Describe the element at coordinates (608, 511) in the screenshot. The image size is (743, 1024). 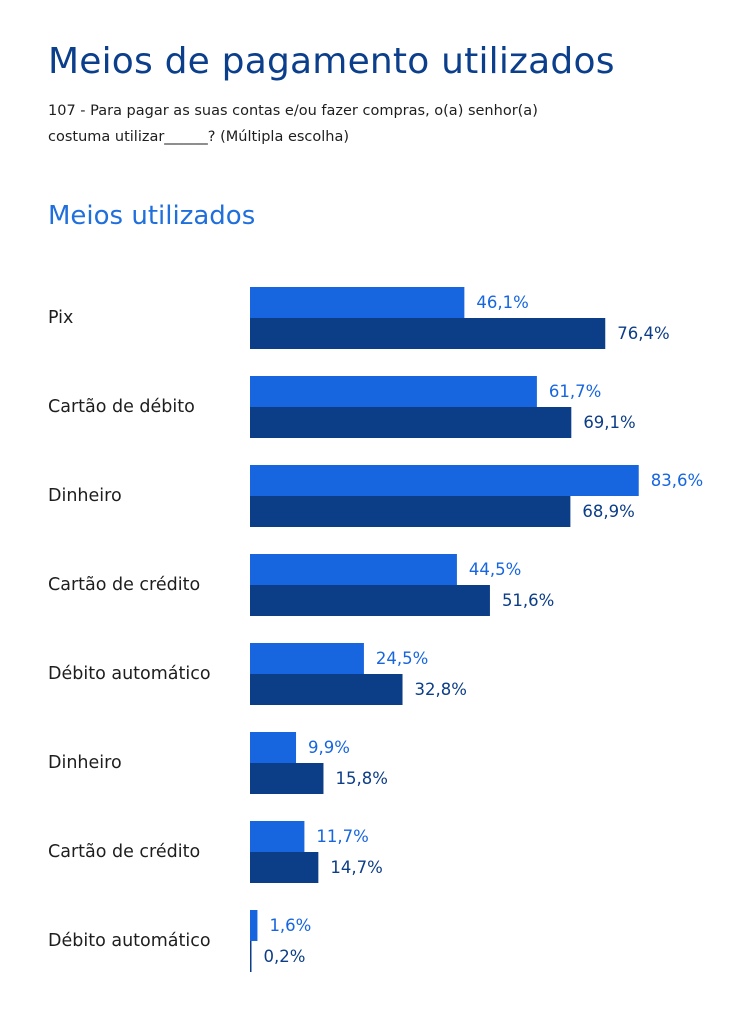
I see `data-label-series-2: 68,9%` at that location.